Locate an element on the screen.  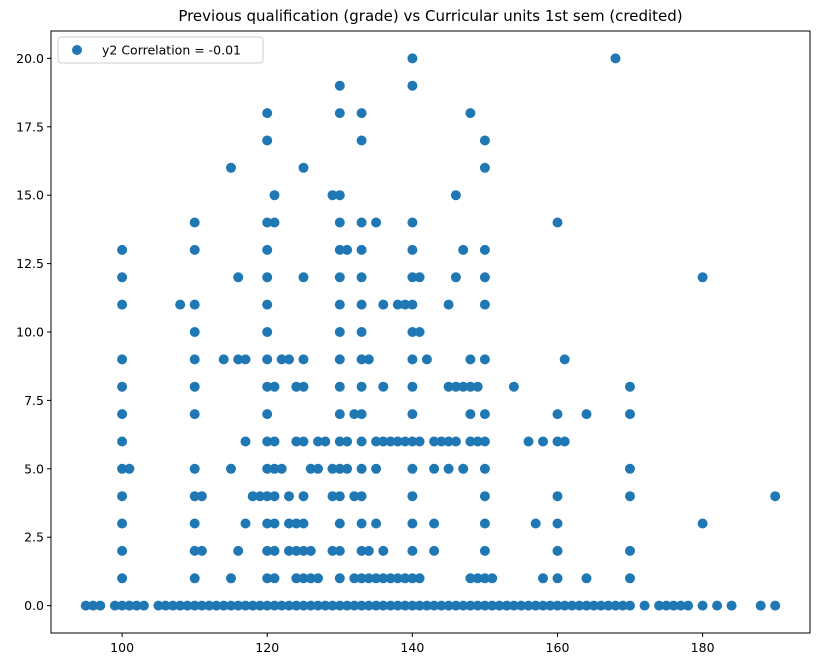
y-tick-label: 2.5 is located at coordinates (34, 537).